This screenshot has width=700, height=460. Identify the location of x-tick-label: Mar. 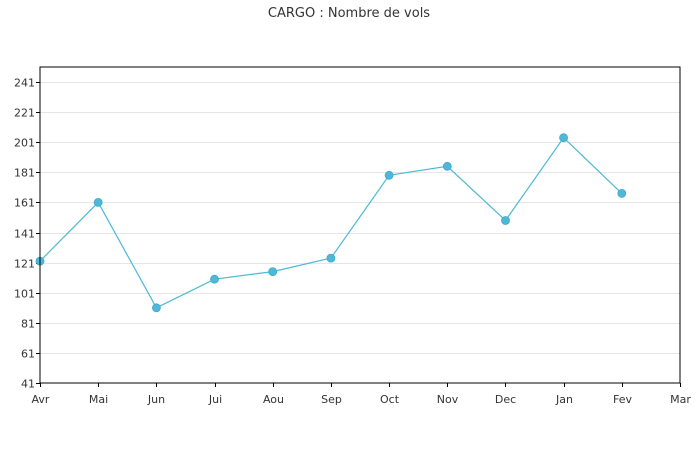
(680, 399).